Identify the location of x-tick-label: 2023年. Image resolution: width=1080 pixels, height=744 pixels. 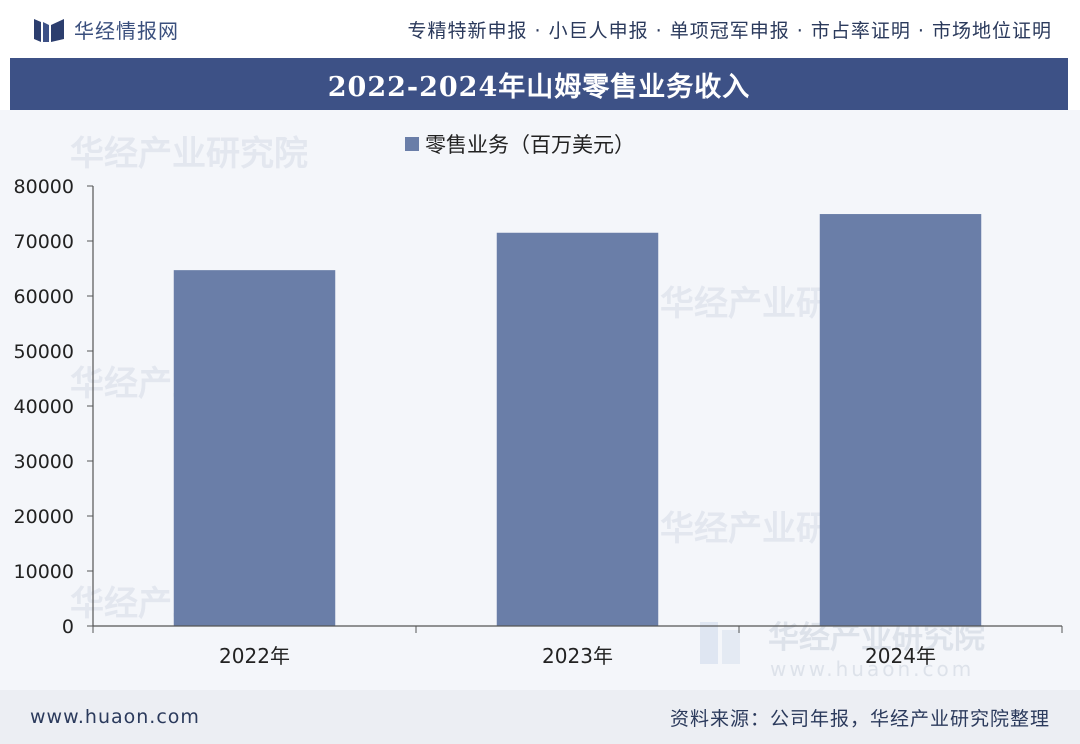
(577, 656).